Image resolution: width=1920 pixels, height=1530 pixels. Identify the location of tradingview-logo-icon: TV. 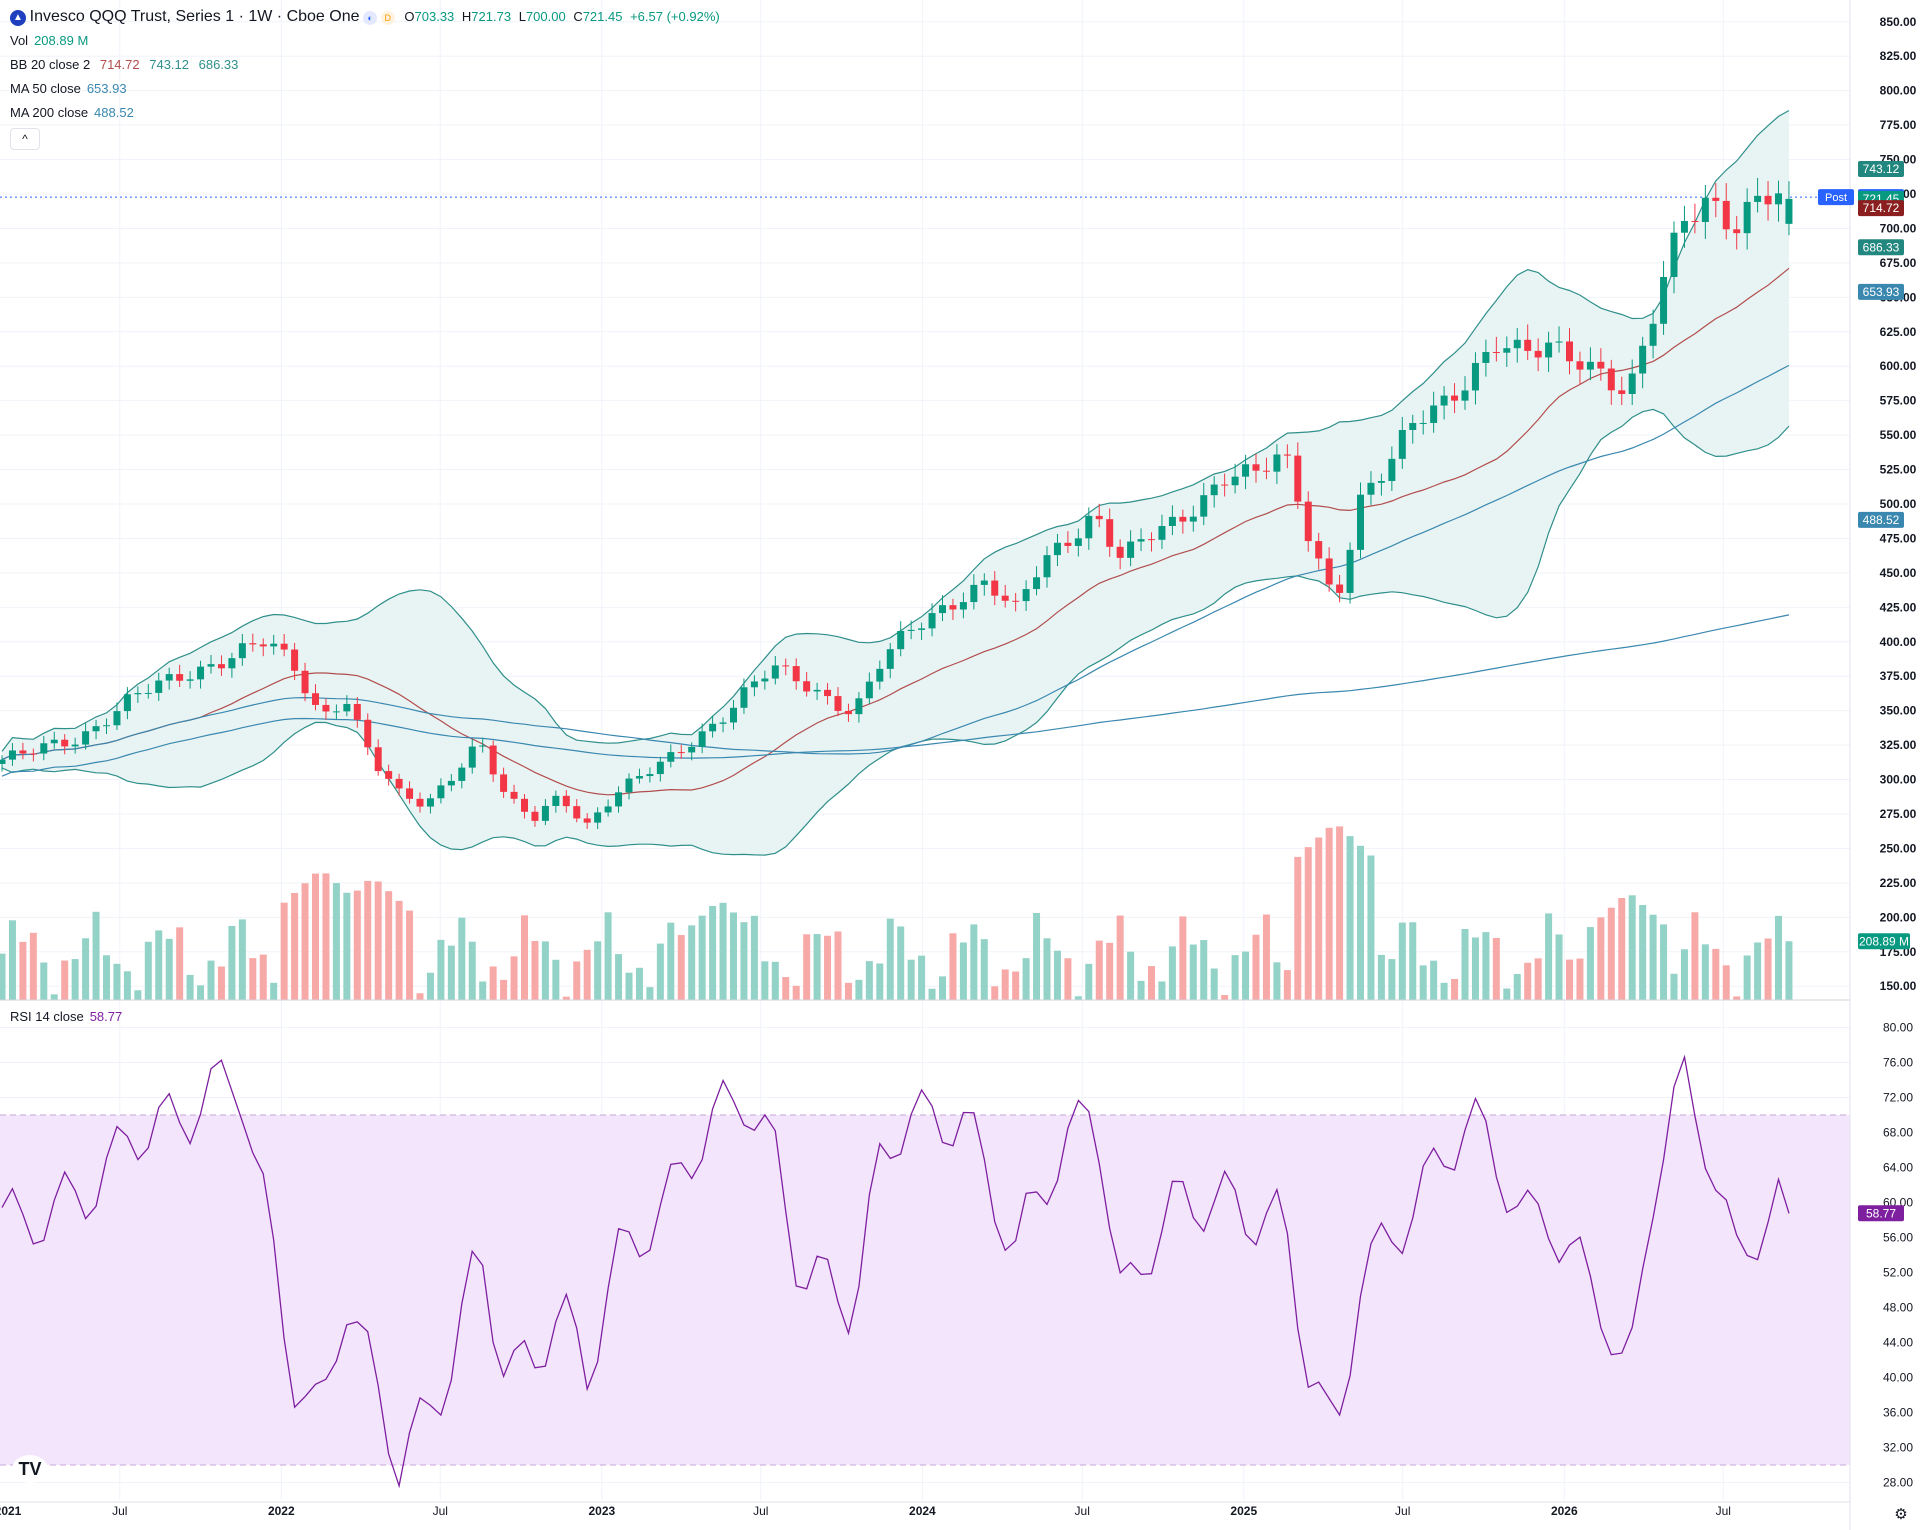
(30, 1469).